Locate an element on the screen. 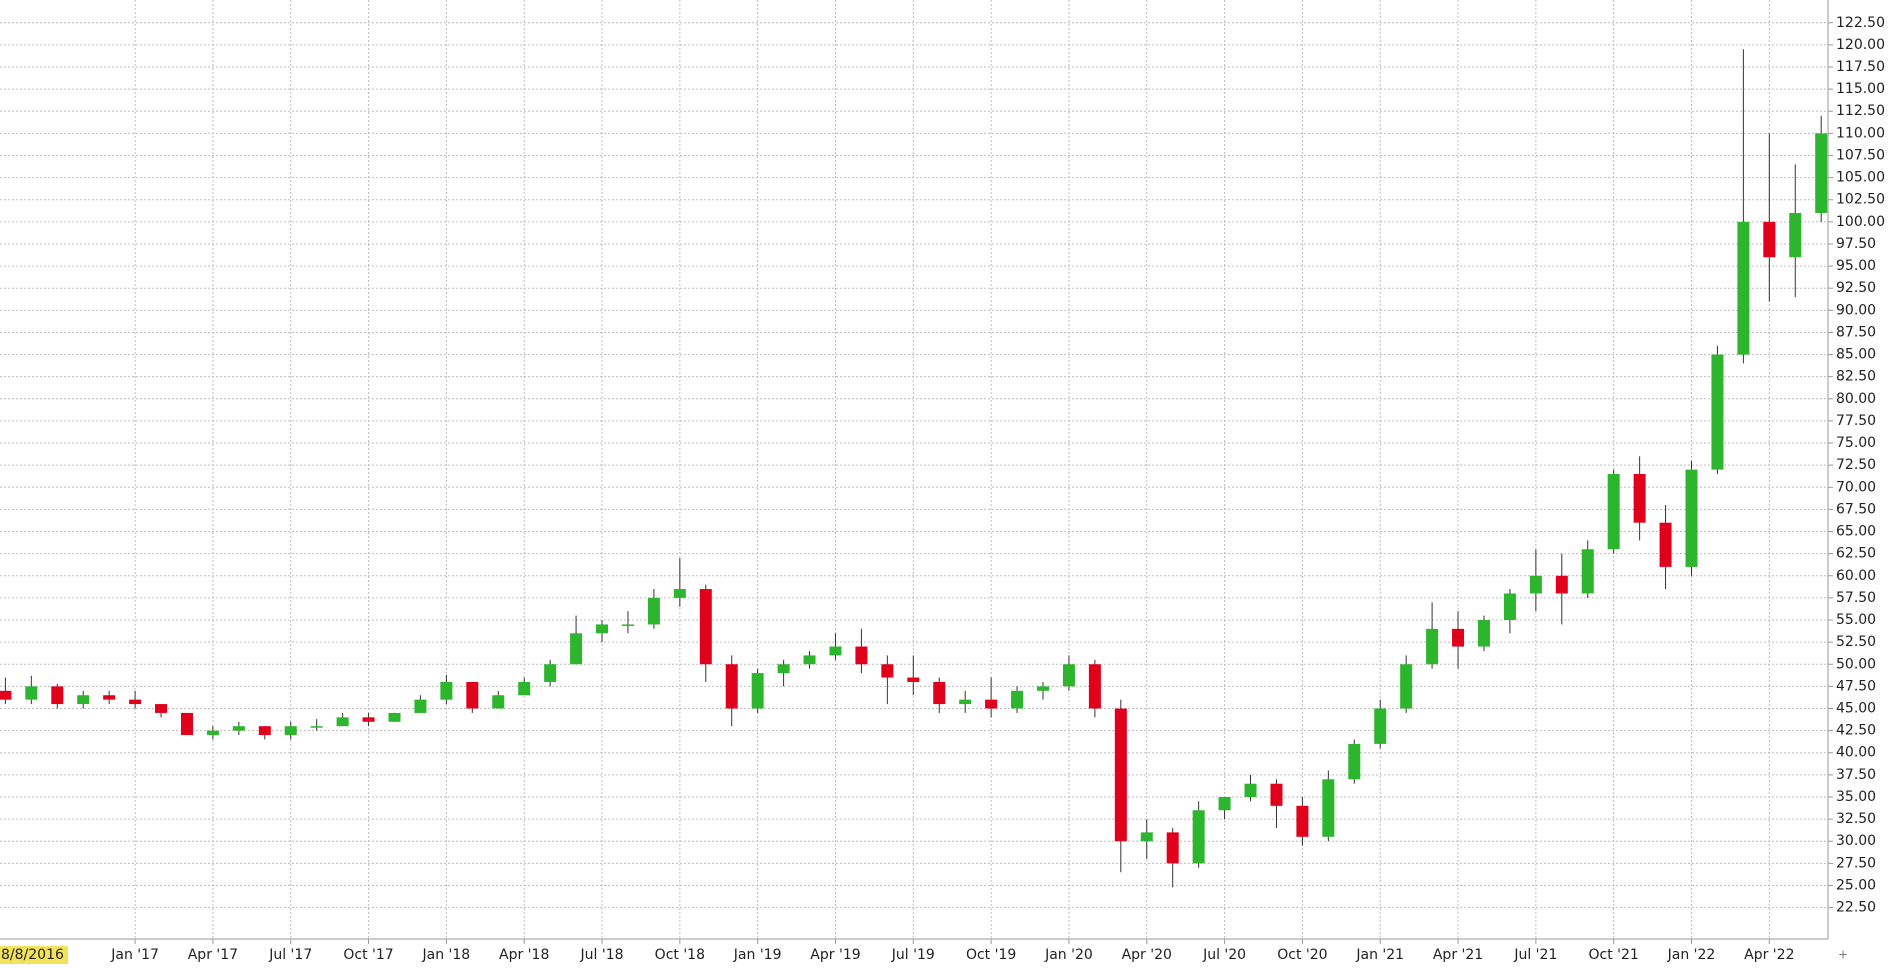 Image resolution: width=1892 pixels, height=968 pixels. x-tick-label: Jan '19 is located at coordinates (757, 955).